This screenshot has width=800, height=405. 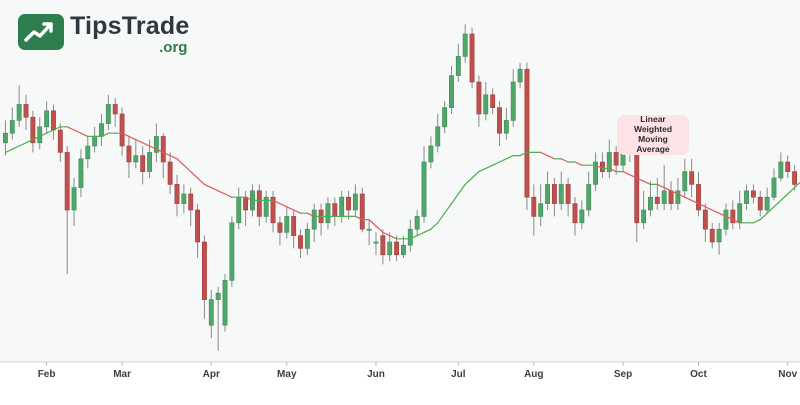 What do you see at coordinates (623, 374) in the screenshot?
I see `x-tick-label: Sep` at bounding box center [623, 374].